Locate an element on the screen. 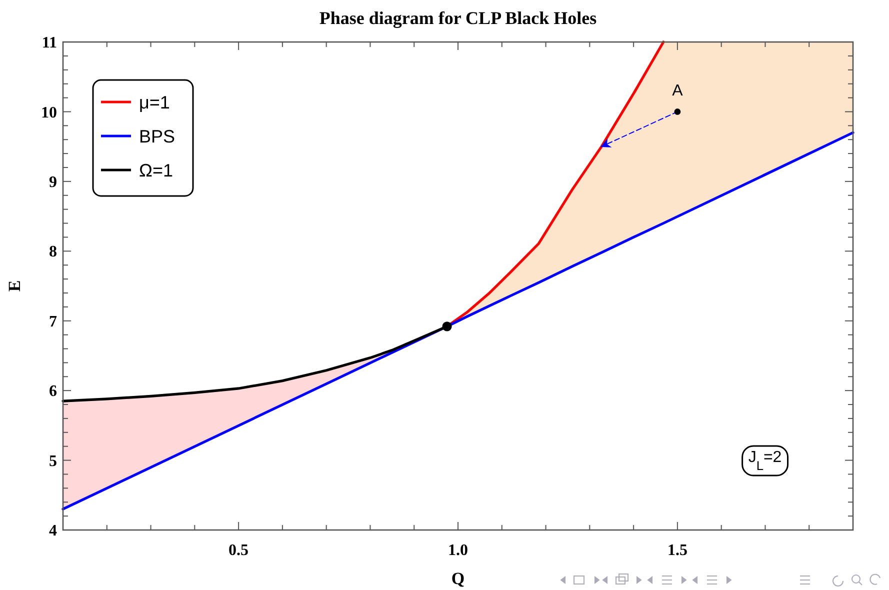 The height and width of the screenshot is (590, 889). y-tick-label: 5 is located at coordinates (53, 461).